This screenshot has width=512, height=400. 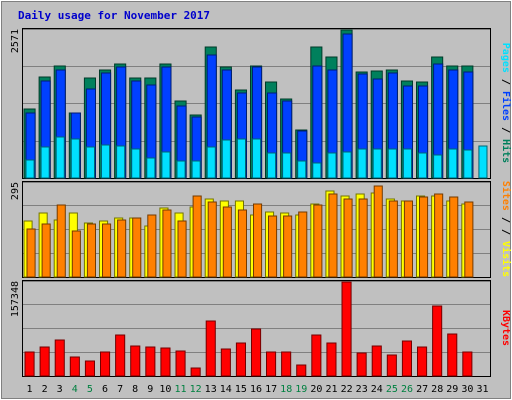 What do you see at coordinates (377, 389) in the screenshot?
I see `x-tick-day-24: 24` at bounding box center [377, 389].